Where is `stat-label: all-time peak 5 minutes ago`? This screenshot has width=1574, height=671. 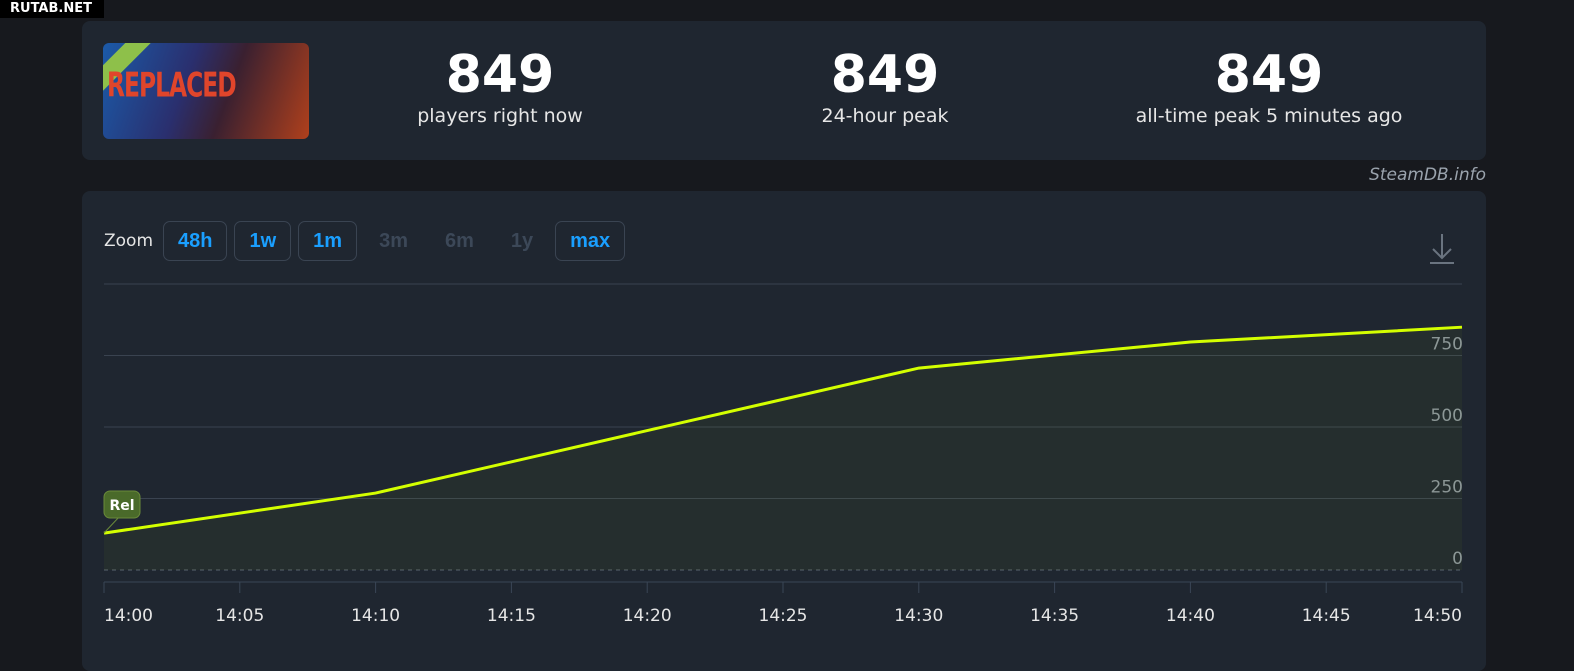
stat-label: all-time peak 5 minutes ago is located at coordinates (1269, 116).